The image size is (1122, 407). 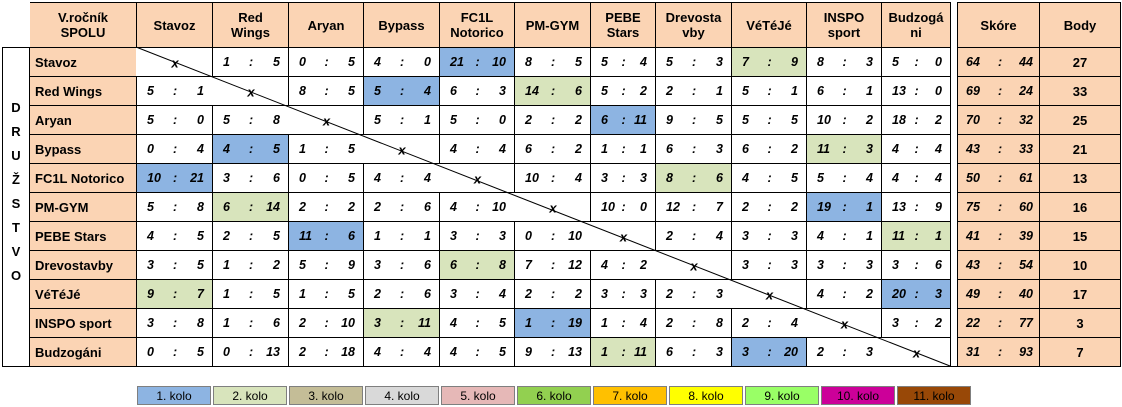 What do you see at coordinates (401, 25) in the screenshot?
I see `col-header-line: Bypass` at bounding box center [401, 25].